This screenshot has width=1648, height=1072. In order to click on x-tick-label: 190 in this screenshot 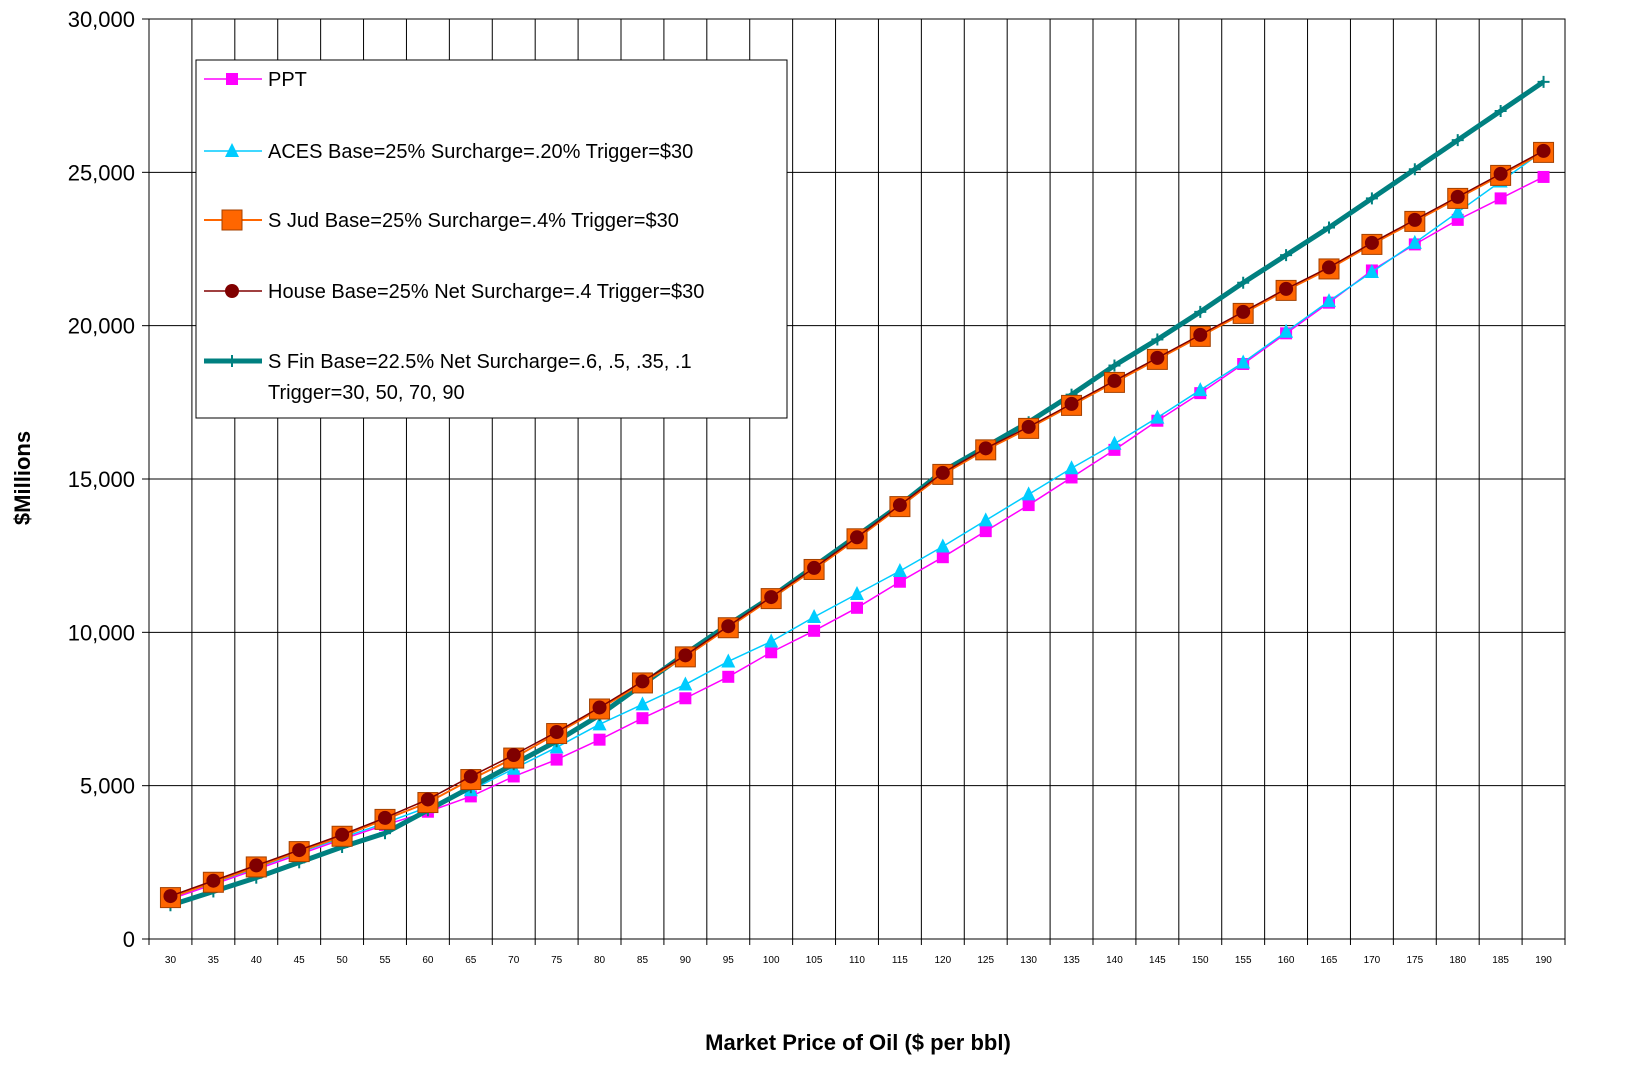, I will do `click(1543, 960)`.